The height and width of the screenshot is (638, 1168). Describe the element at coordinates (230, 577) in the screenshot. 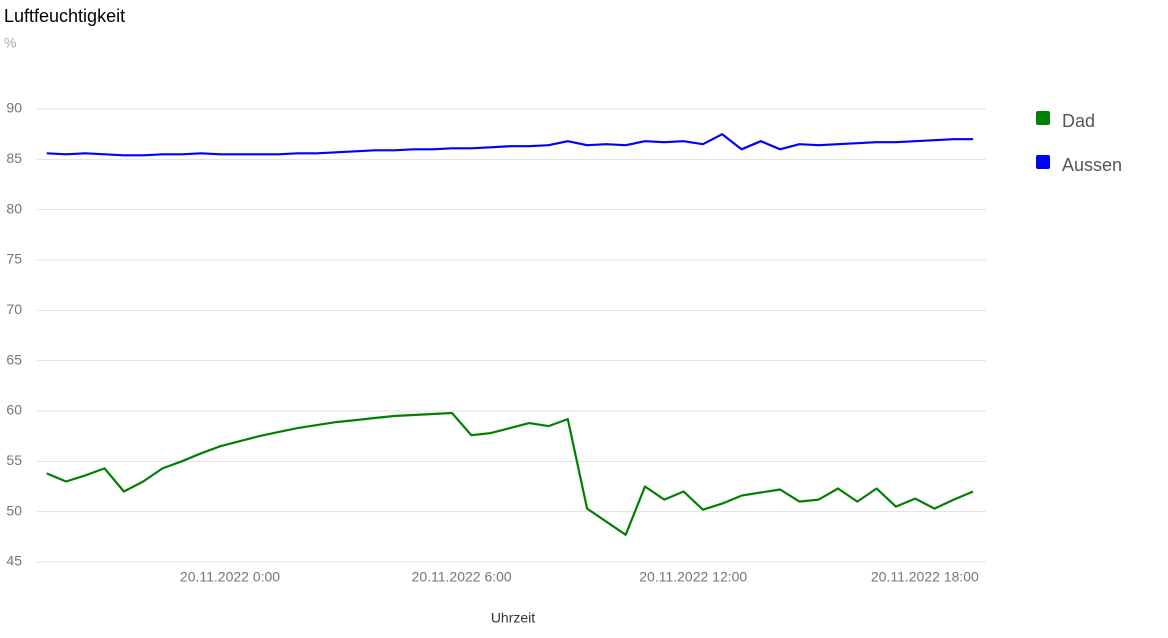

I see `x-tick-label: 20.11.2022 0:00` at that location.